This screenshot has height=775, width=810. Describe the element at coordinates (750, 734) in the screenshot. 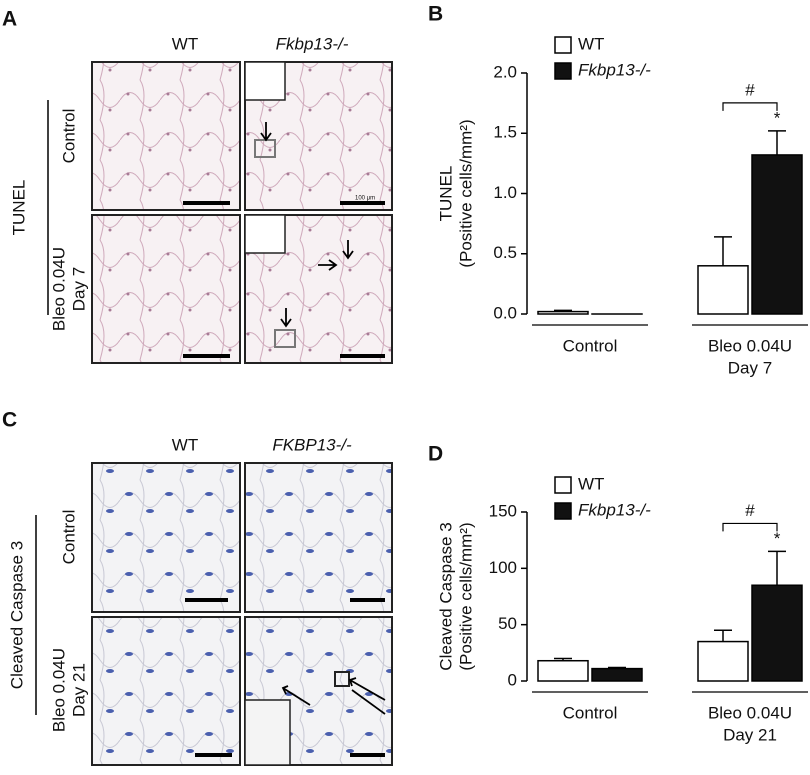

I see `x-tick-label: Day 21` at that location.